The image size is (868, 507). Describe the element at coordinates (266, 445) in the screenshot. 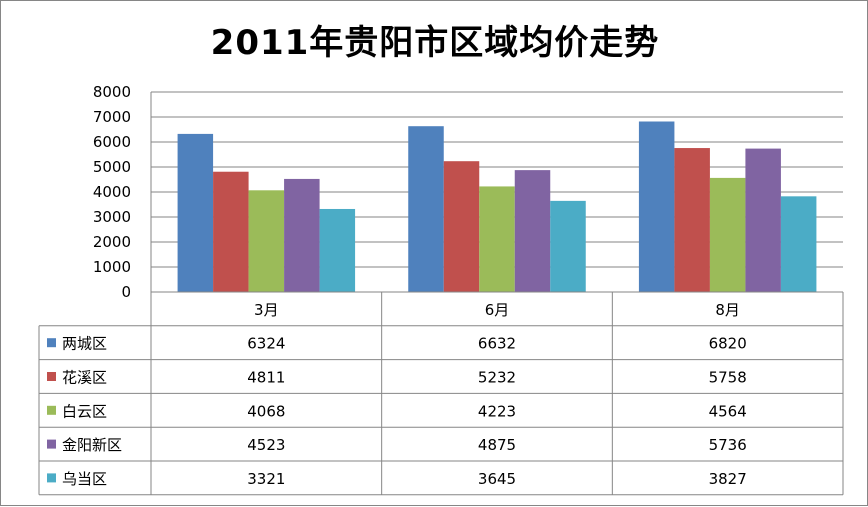

I see `data-label: 4523` at that location.